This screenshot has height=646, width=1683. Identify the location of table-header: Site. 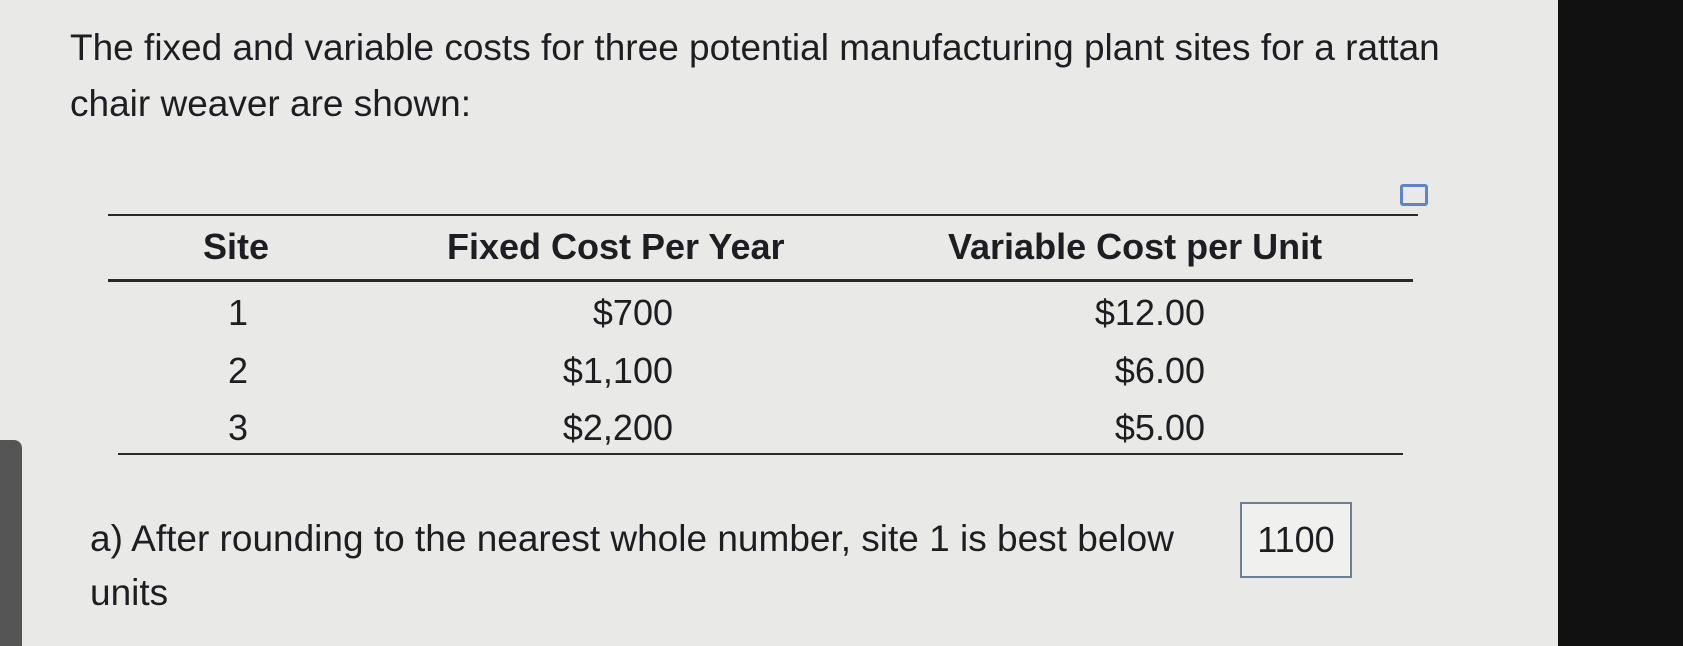
(236, 246).